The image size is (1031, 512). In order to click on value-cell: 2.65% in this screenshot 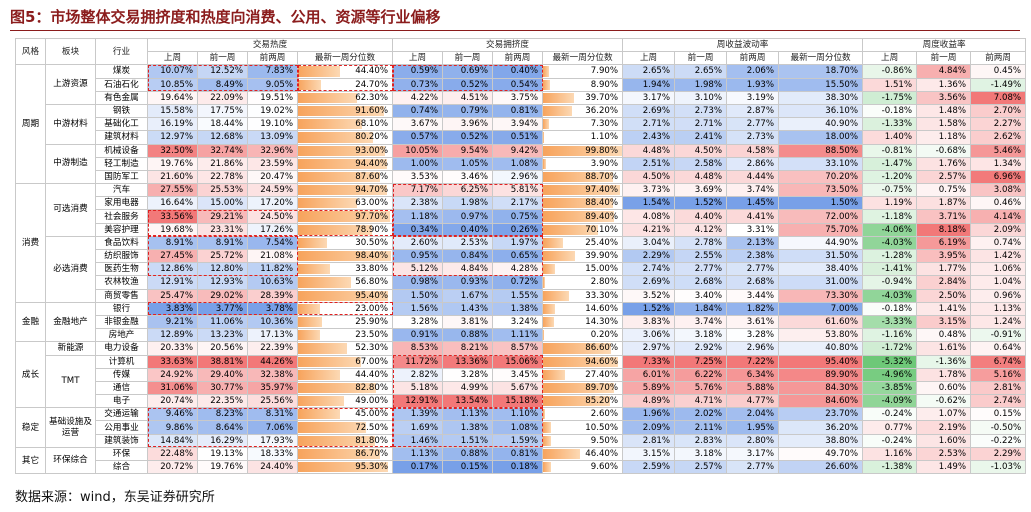, I will do `click(701, 71)`.